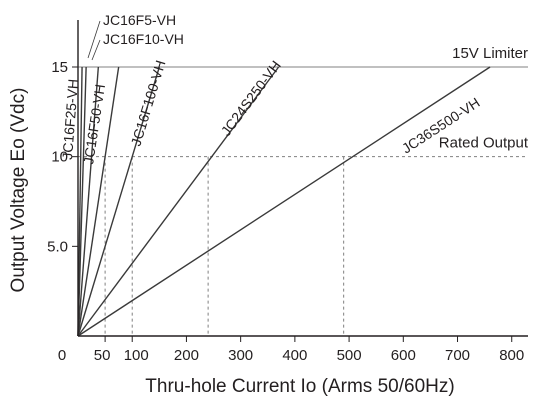  I want to click on jc16f10-vh-label: JC16F10-VH, so click(143, 39).